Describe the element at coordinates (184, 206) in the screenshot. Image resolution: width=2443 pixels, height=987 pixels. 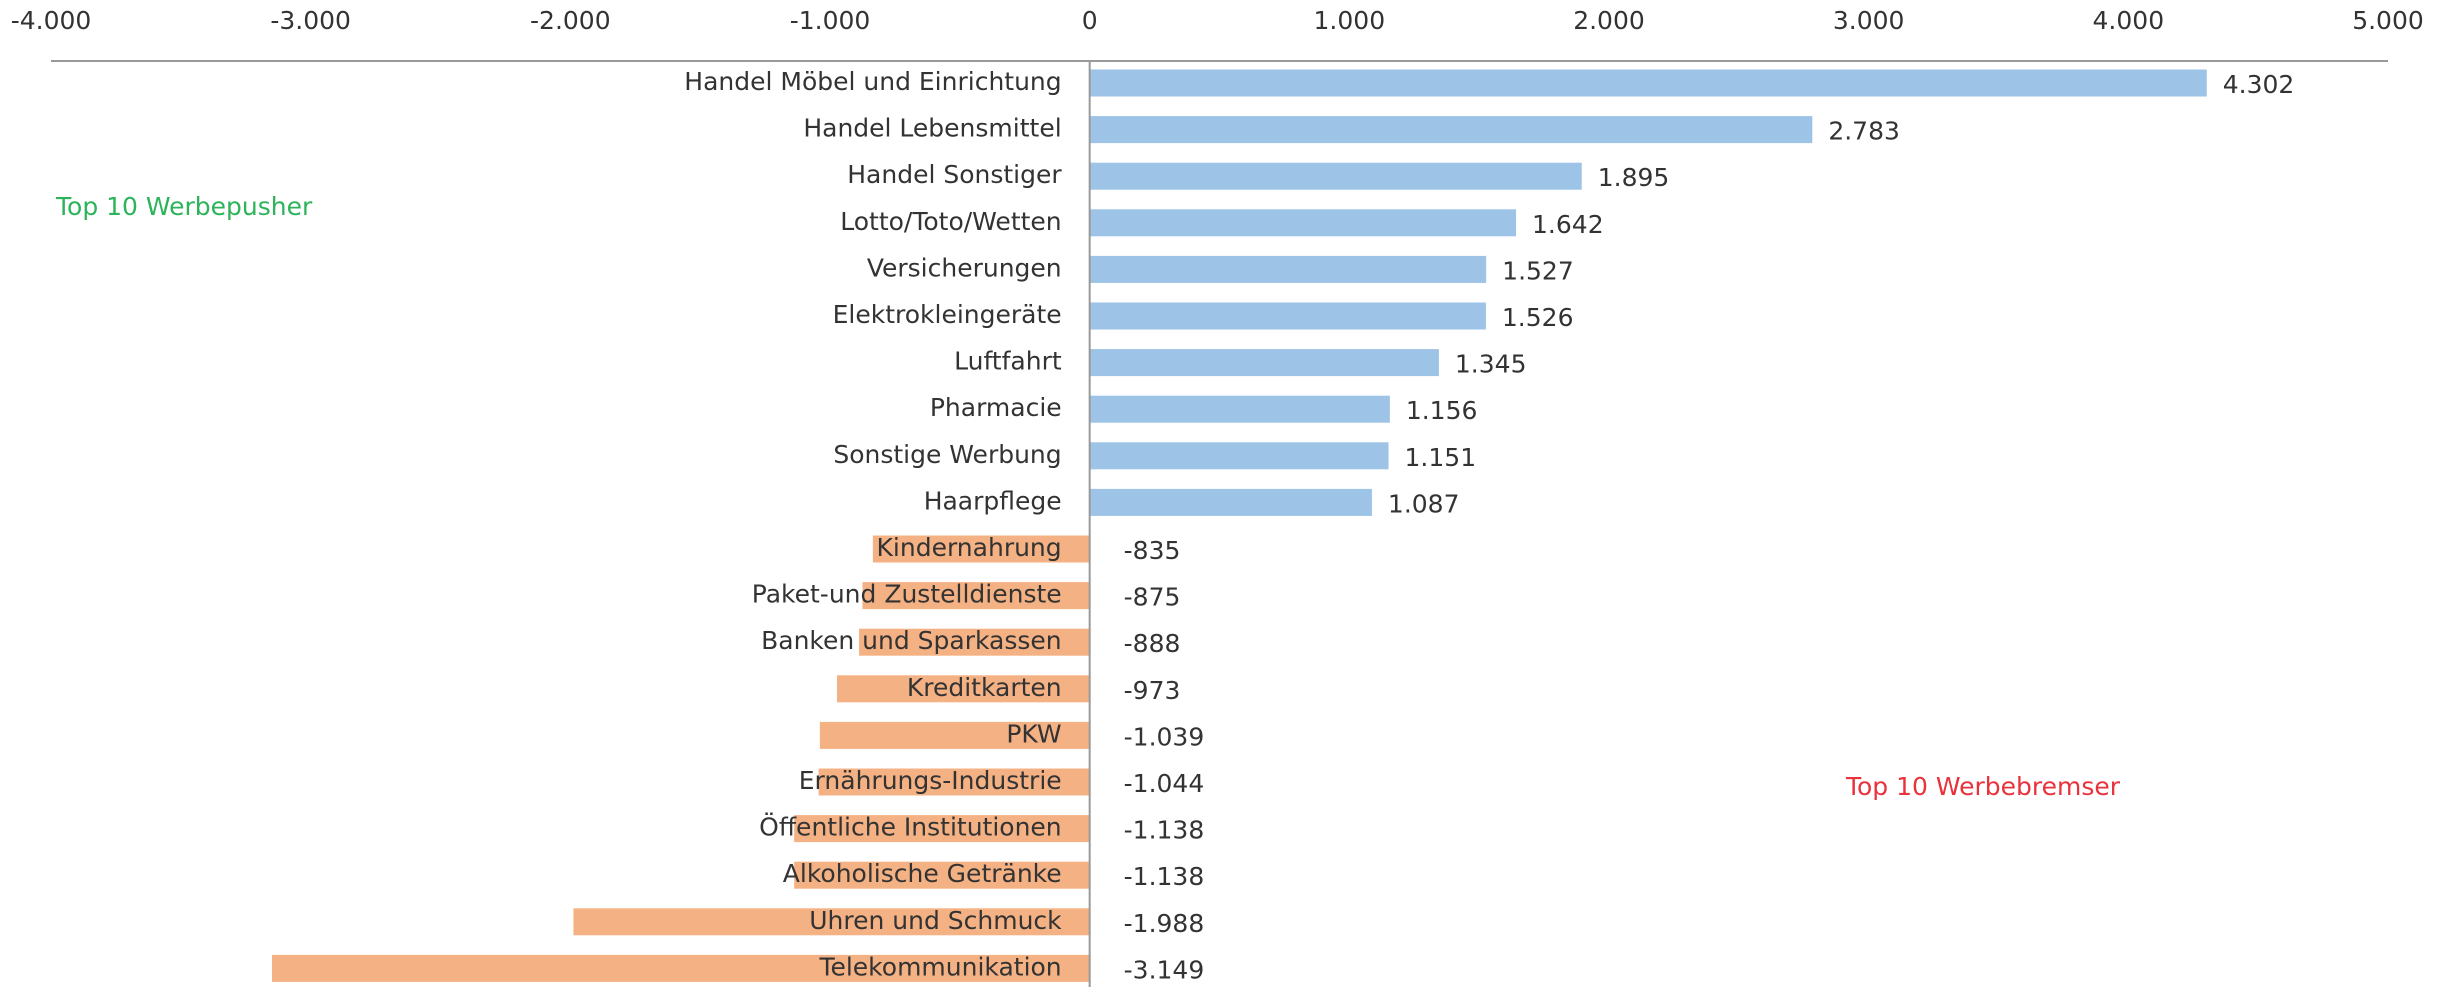
I see `annotation-pushers: Top 10 Werbepusher` at that location.